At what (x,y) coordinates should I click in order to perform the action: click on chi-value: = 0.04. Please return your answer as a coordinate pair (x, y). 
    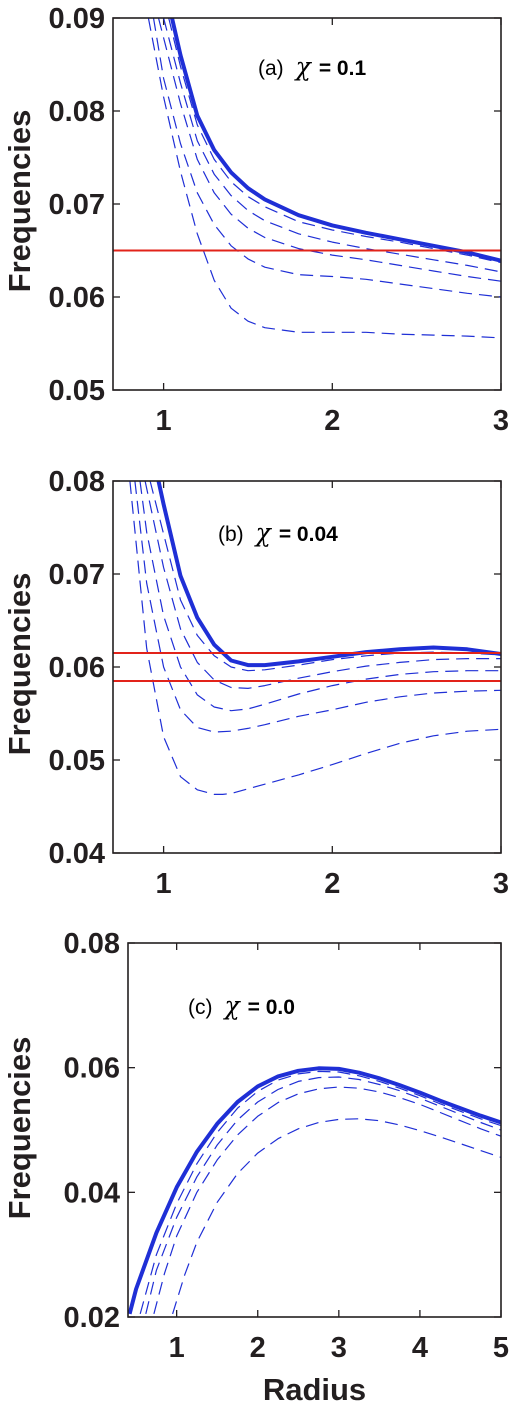
    Looking at the image, I should click on (308, 534).